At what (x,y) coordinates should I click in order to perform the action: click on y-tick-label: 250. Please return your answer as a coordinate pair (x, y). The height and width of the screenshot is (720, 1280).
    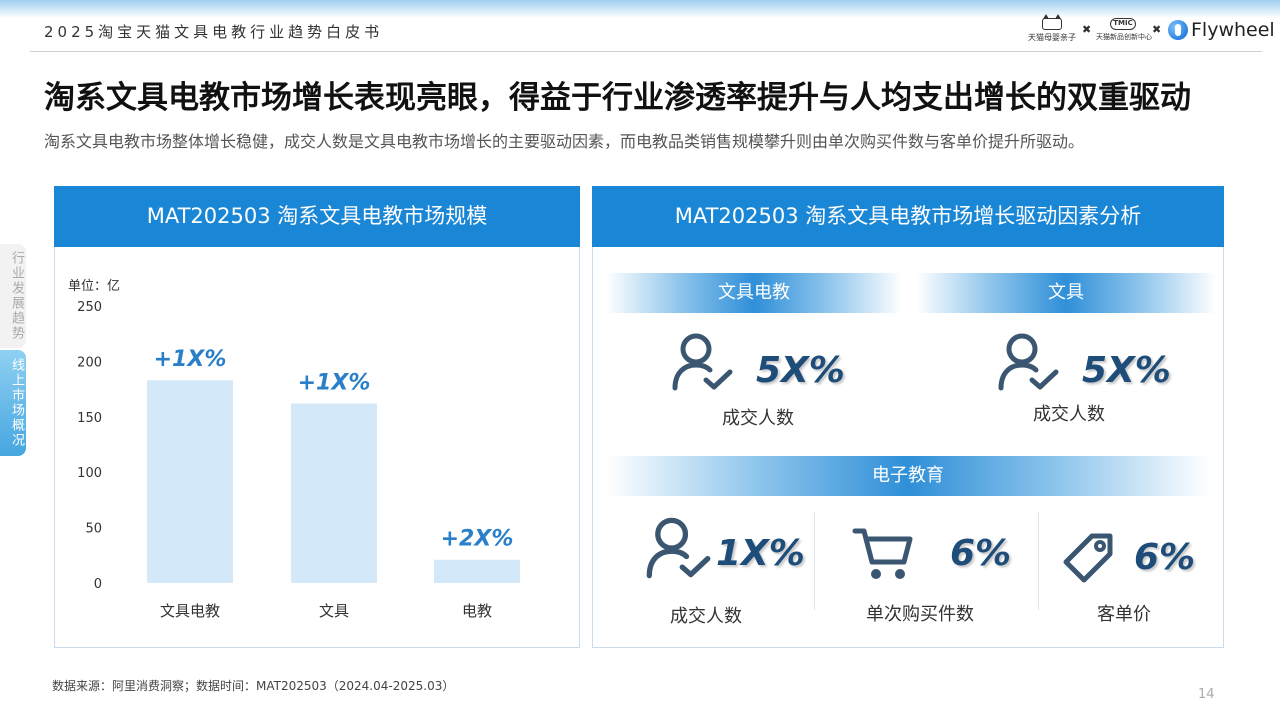
    Looking at the image, I should click on (89, 307).